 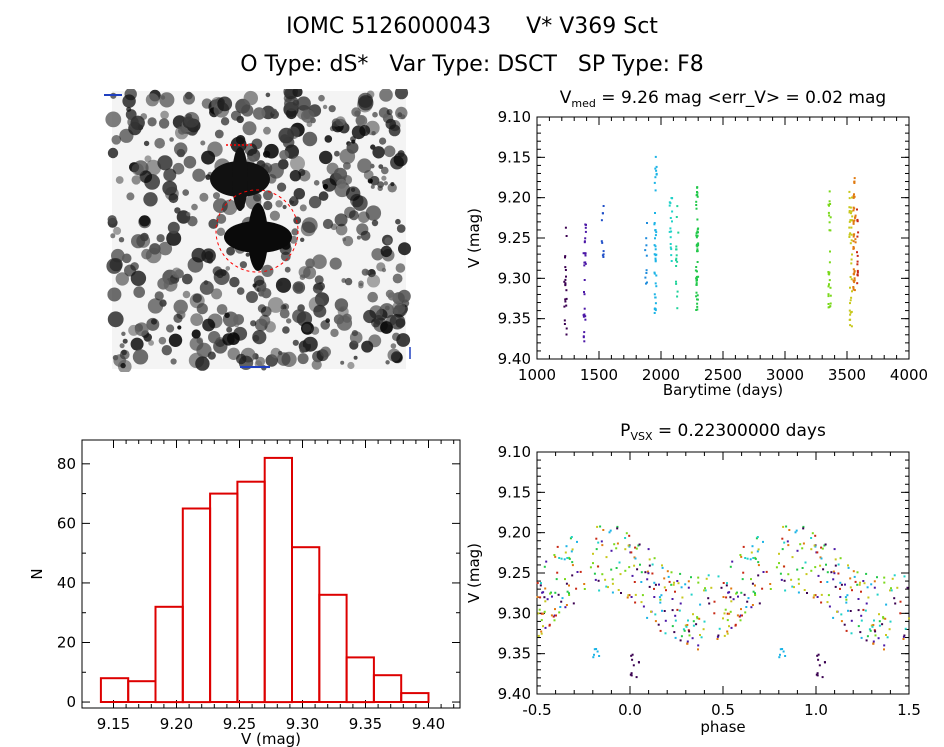 I want to click on y-tick-label: 40, so click(x=66, y=583).